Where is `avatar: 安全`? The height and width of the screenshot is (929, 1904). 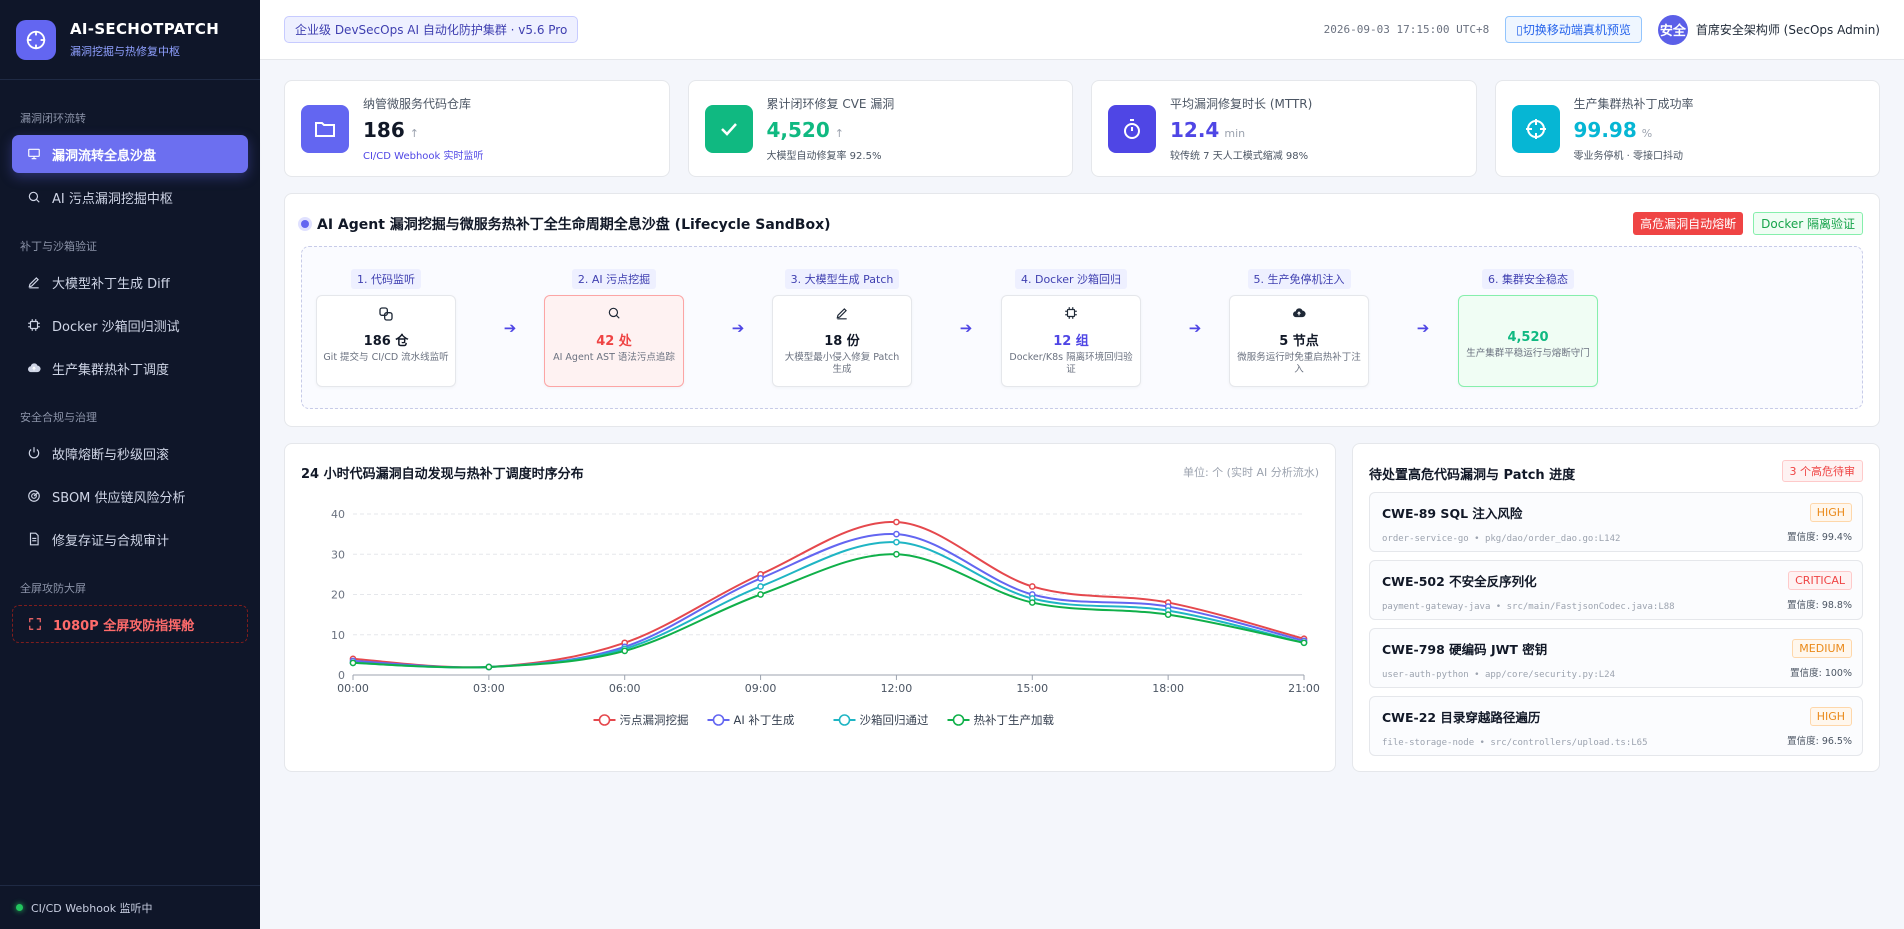
avatar: 安全 is located at coordinates (1672, 29).